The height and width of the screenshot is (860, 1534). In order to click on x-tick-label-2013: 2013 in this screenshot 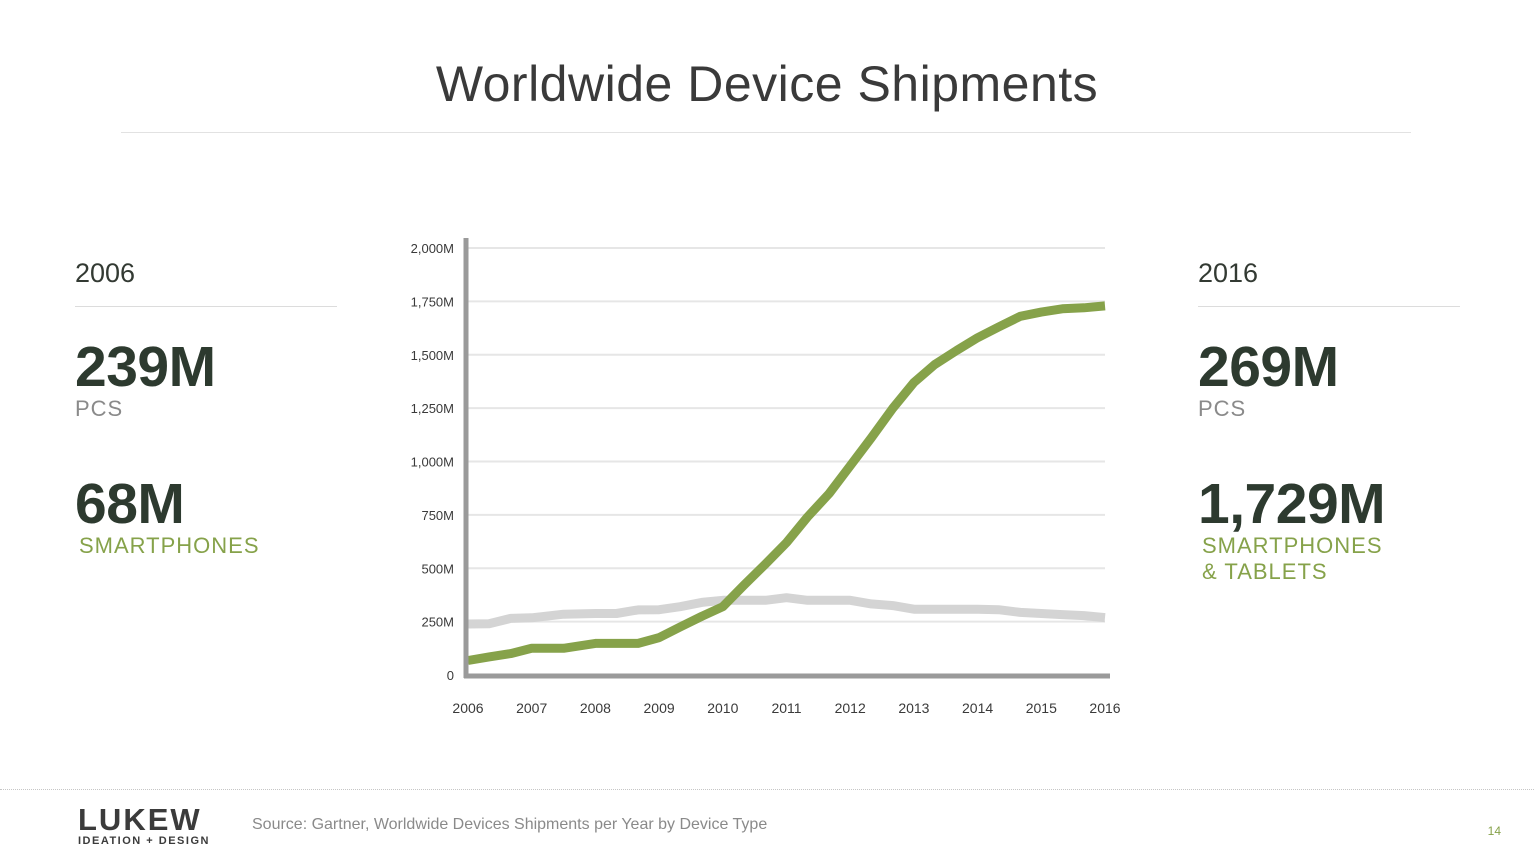, I will do `click(913, 708)`.